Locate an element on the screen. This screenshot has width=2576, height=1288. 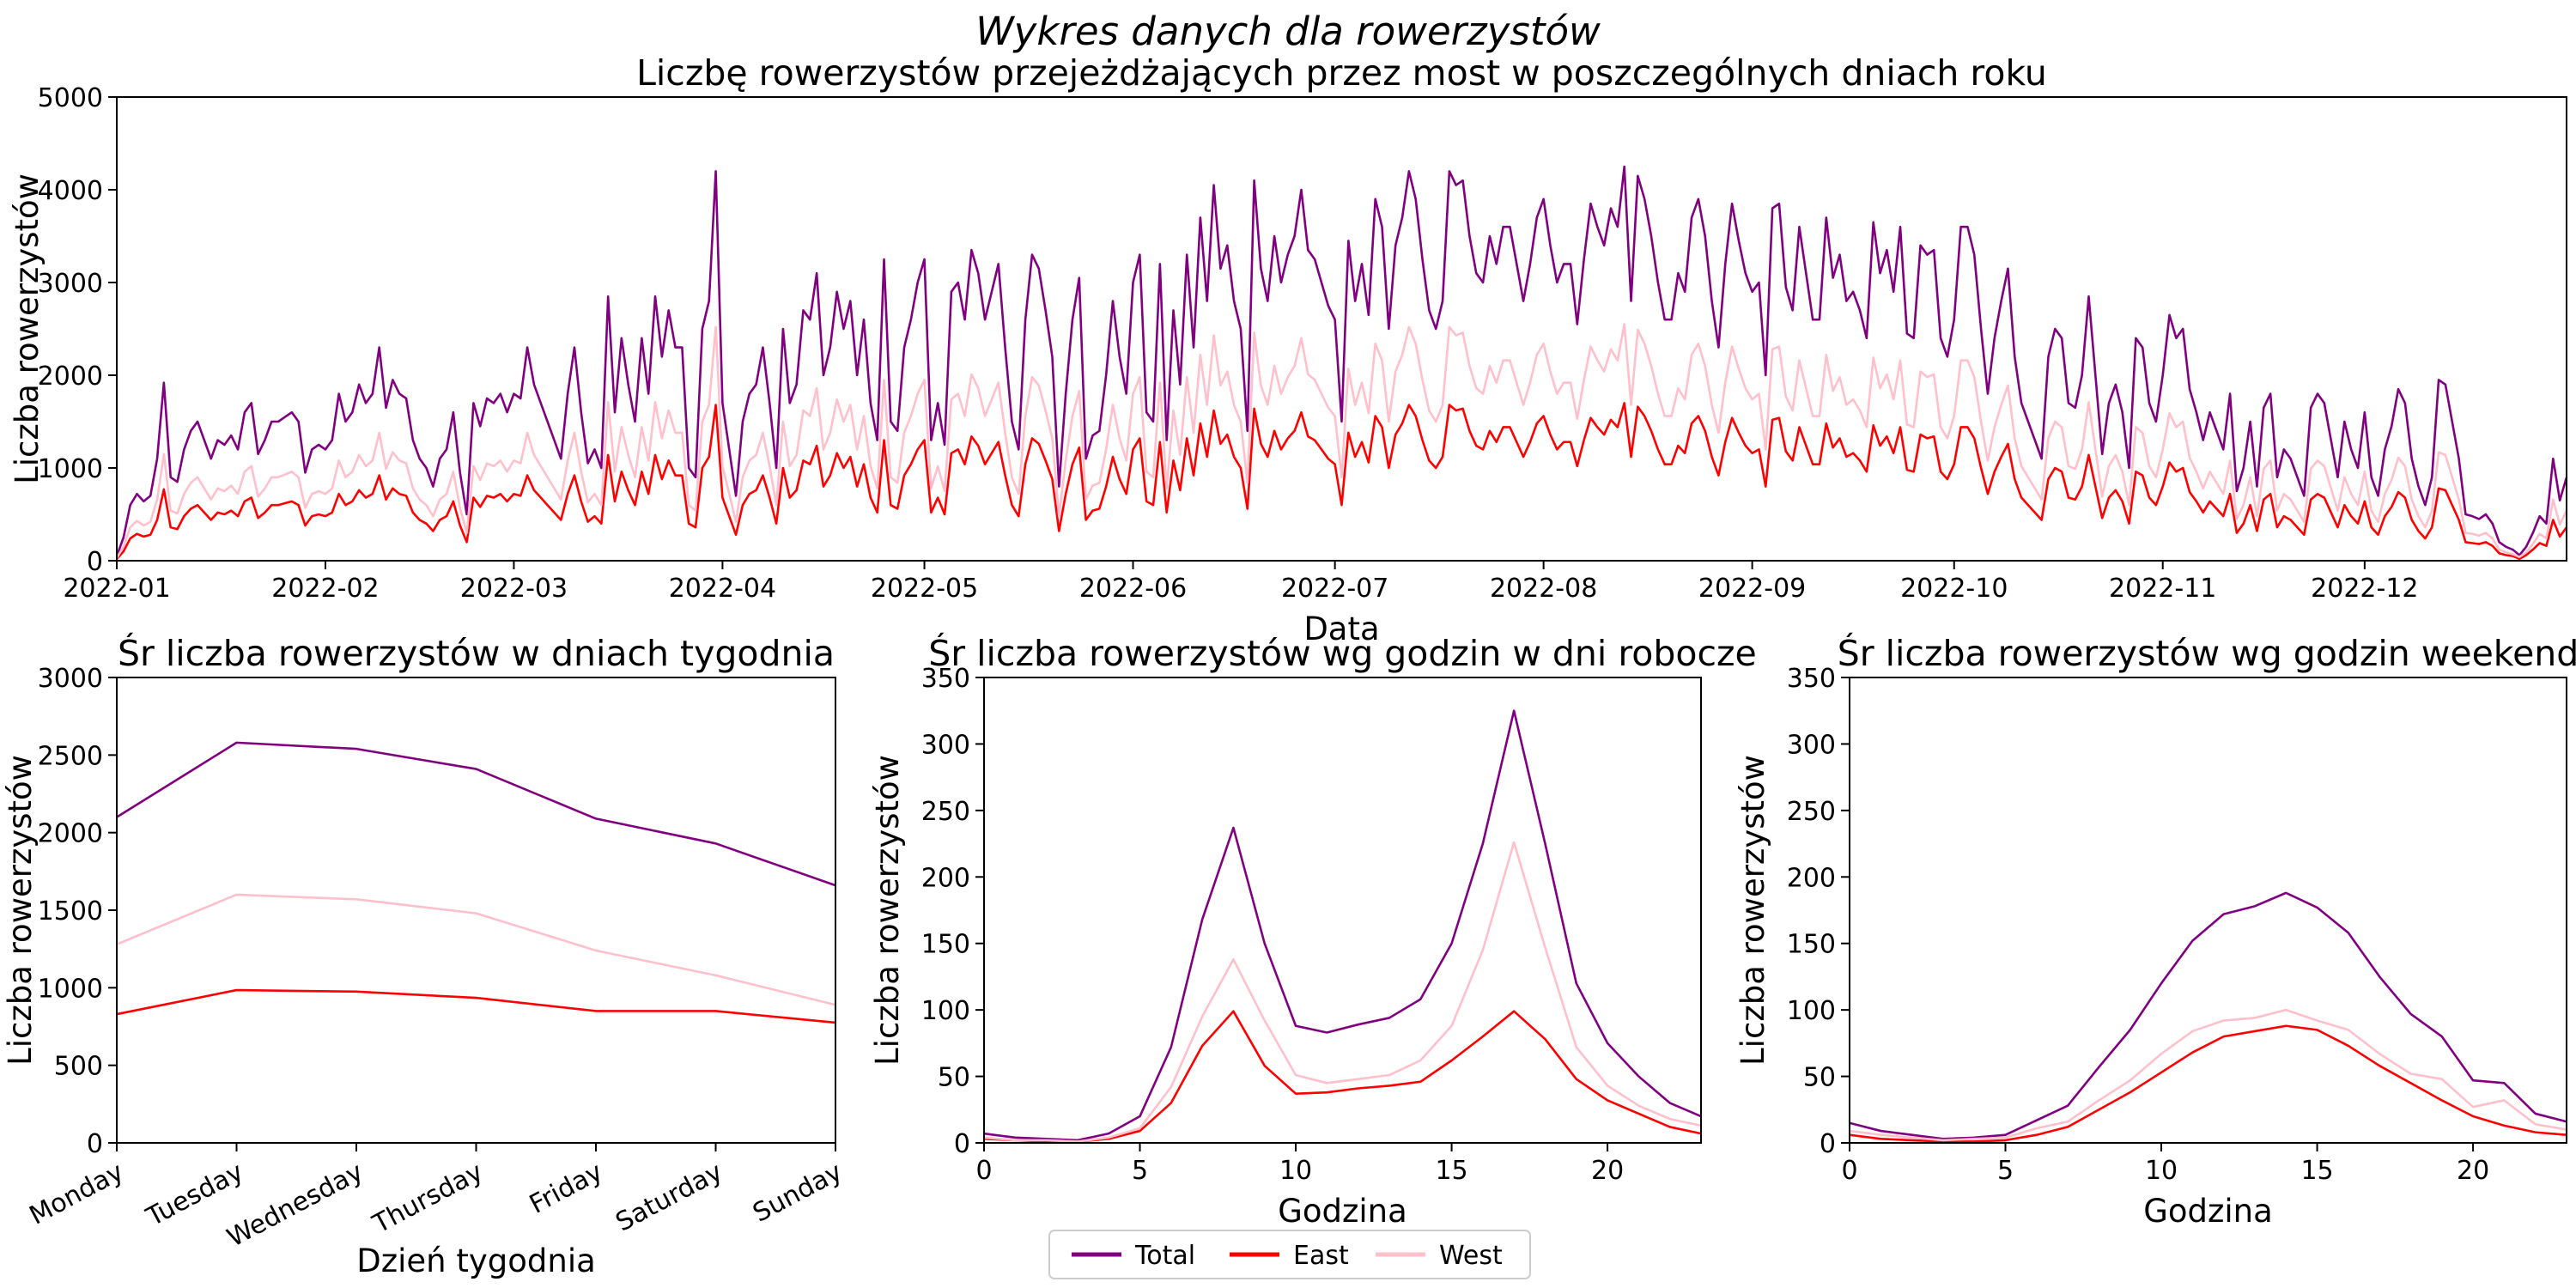
x-tick-label: 2022-07 is located at coordinates (1334, 589).